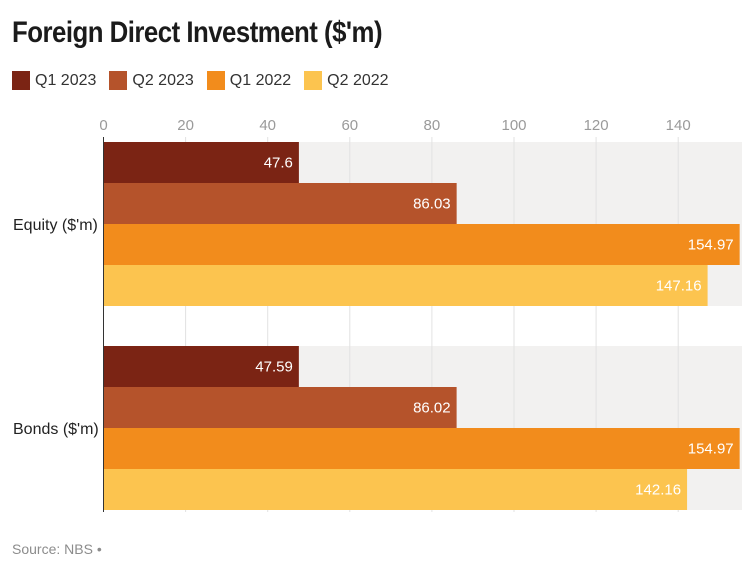  I want to click on bar-value-label: 147.16, so click(679, 286).